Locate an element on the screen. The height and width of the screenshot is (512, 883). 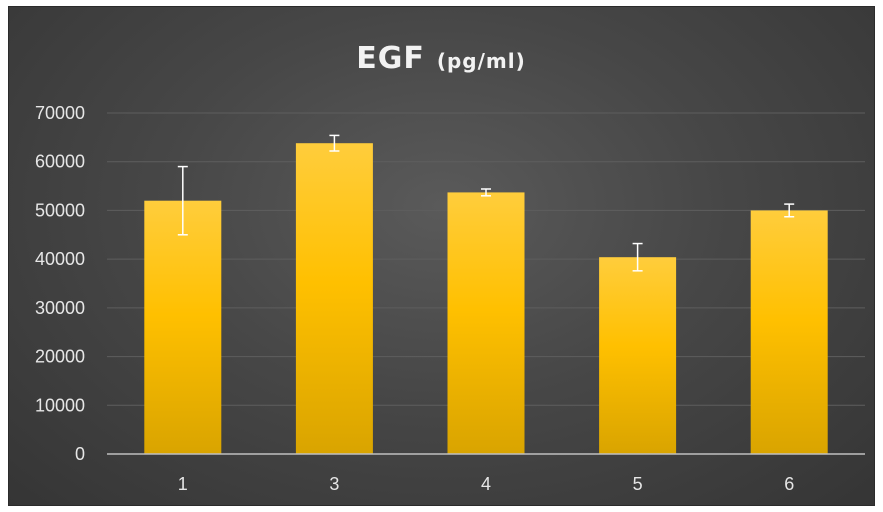
x-tick-label: 6 is located at coordinates (789, 484).